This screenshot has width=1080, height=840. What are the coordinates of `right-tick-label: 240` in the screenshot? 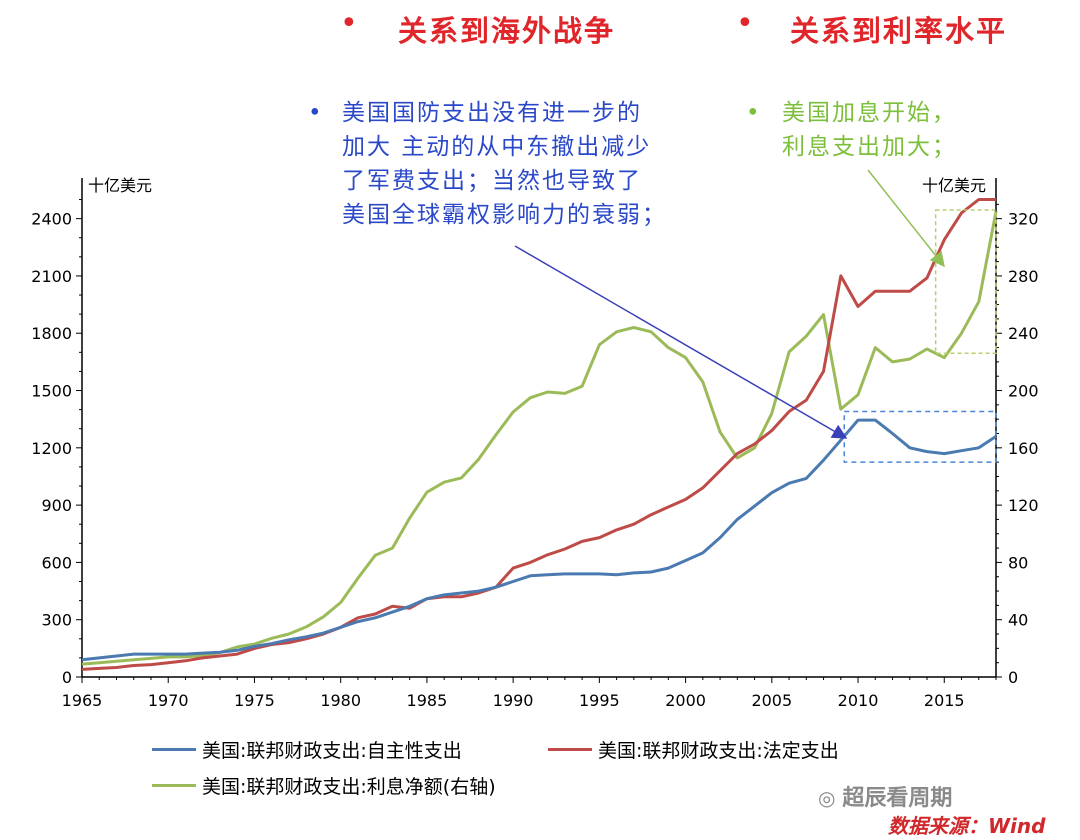 It's located at (1023, 333).